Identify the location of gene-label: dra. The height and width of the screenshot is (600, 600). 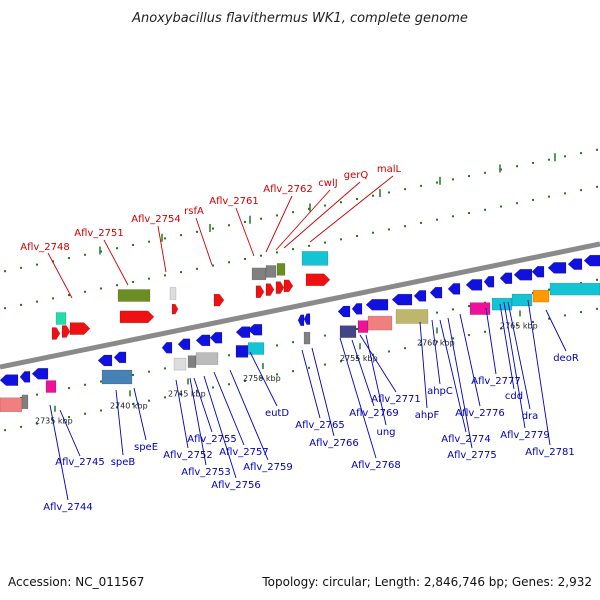
(530, 416).